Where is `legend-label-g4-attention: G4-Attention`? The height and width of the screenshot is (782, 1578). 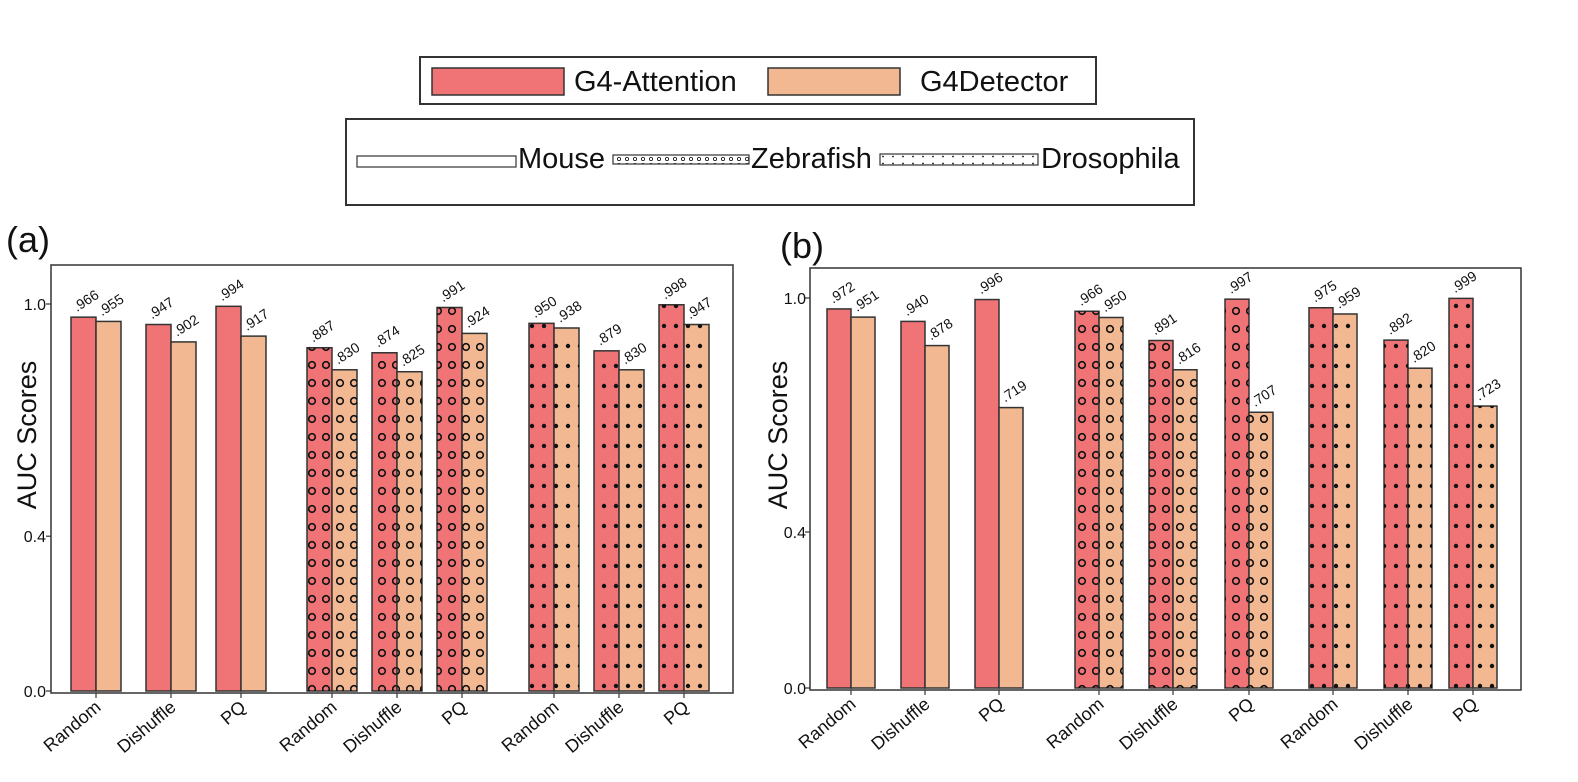
legend-label-g4-attention: G4-Attention is located at coordinates (655, 82).